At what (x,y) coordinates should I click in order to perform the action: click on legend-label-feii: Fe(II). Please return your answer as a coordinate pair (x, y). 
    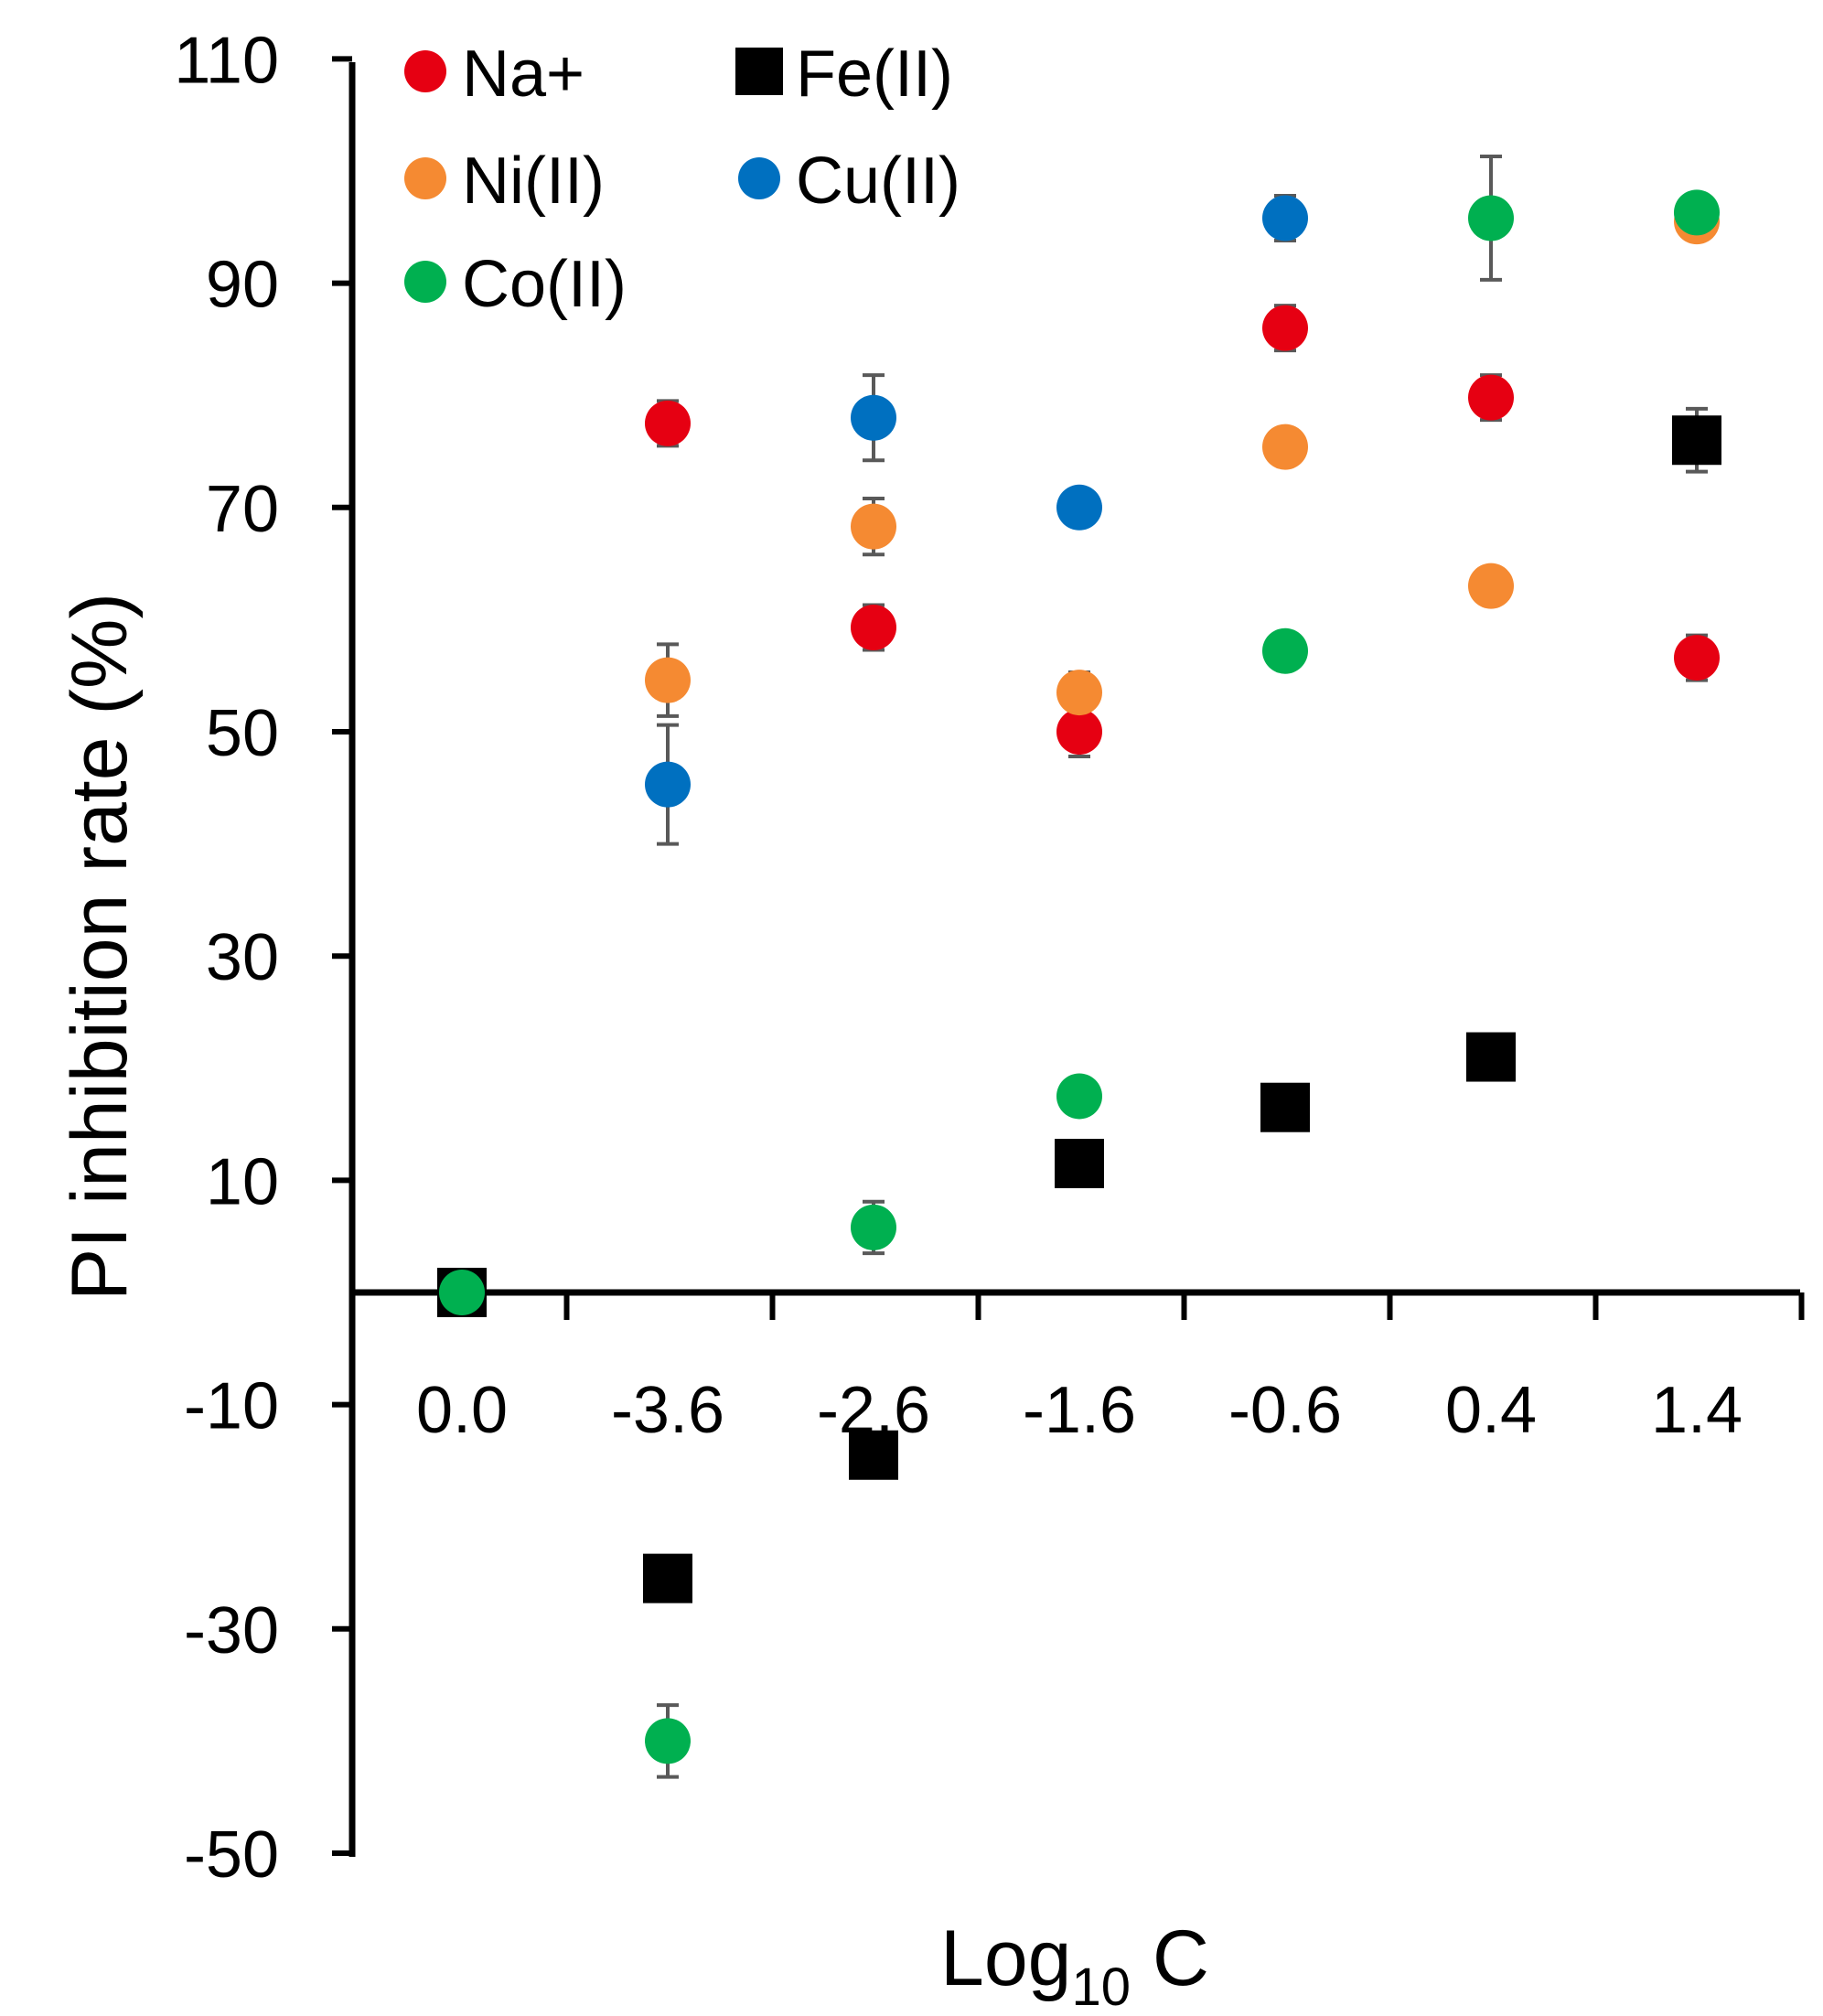
    Looking at the image, I should click on (875, 74).